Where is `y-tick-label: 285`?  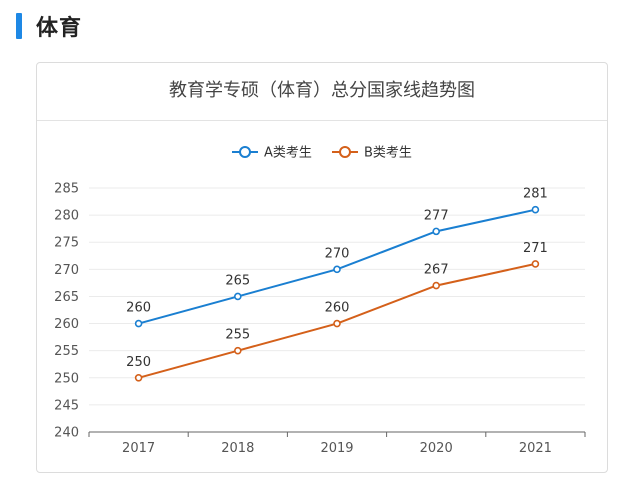 y-tick-label: 285 is located at coordinates (66, 189).